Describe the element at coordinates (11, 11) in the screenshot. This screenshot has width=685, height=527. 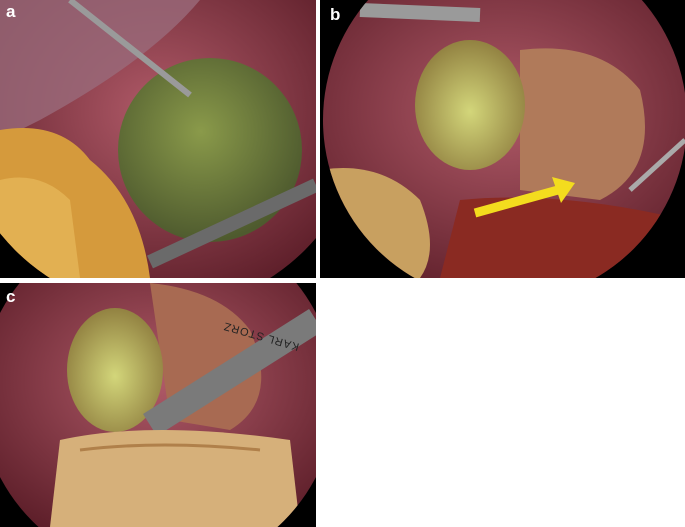
I see `panel-label: a` at that location.